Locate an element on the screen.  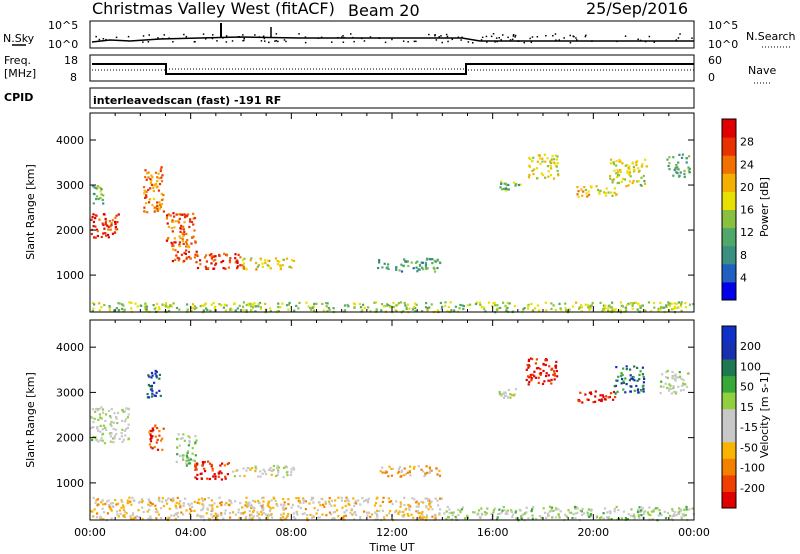
colorbar-tick-label: -200 is located at coordinates (752, 488).